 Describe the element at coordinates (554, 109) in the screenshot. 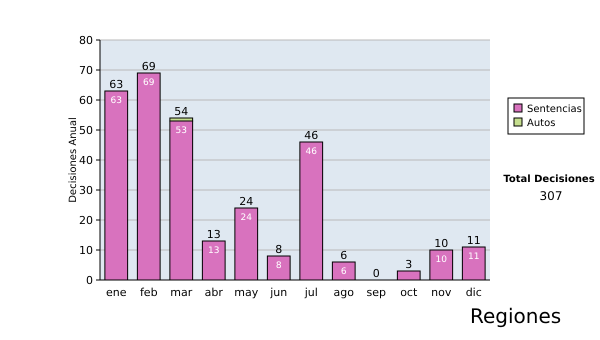

I see `legend-label: Sentencias` at that location.